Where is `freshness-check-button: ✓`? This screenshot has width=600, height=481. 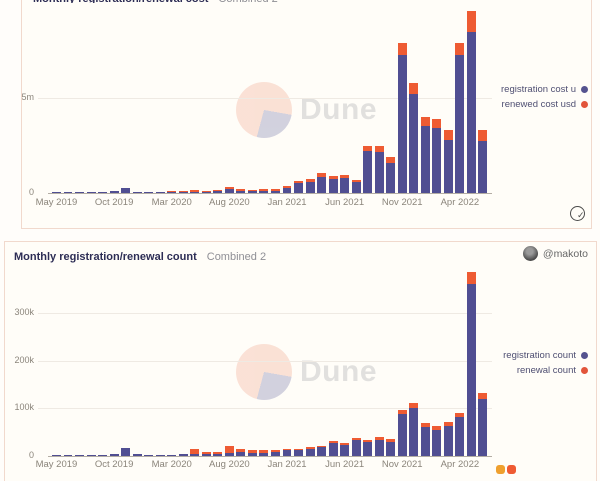
freshness-check-button: ✓ is located at coordinates (577, 213).